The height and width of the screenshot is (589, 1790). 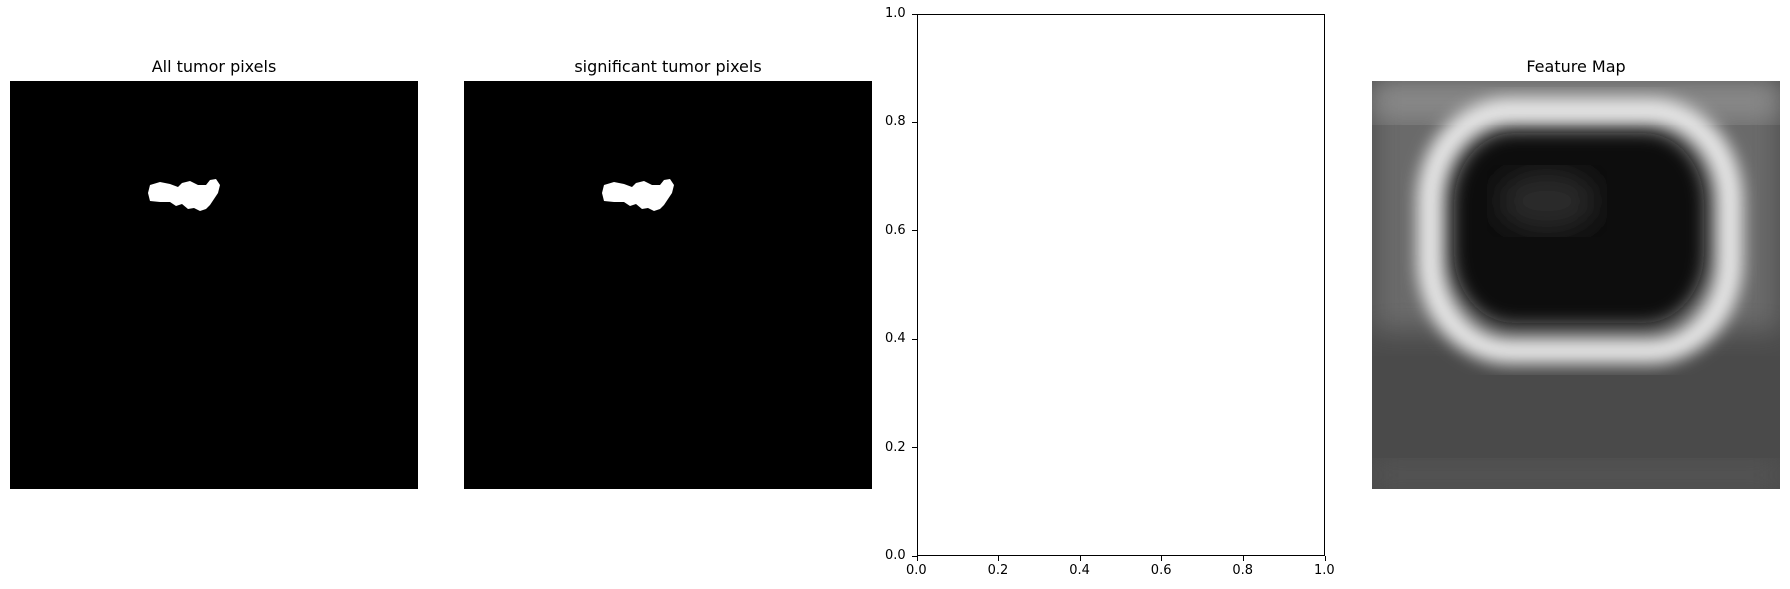 I want to click on panel1-title: All tumor pixels, so click(x=214, y=66).